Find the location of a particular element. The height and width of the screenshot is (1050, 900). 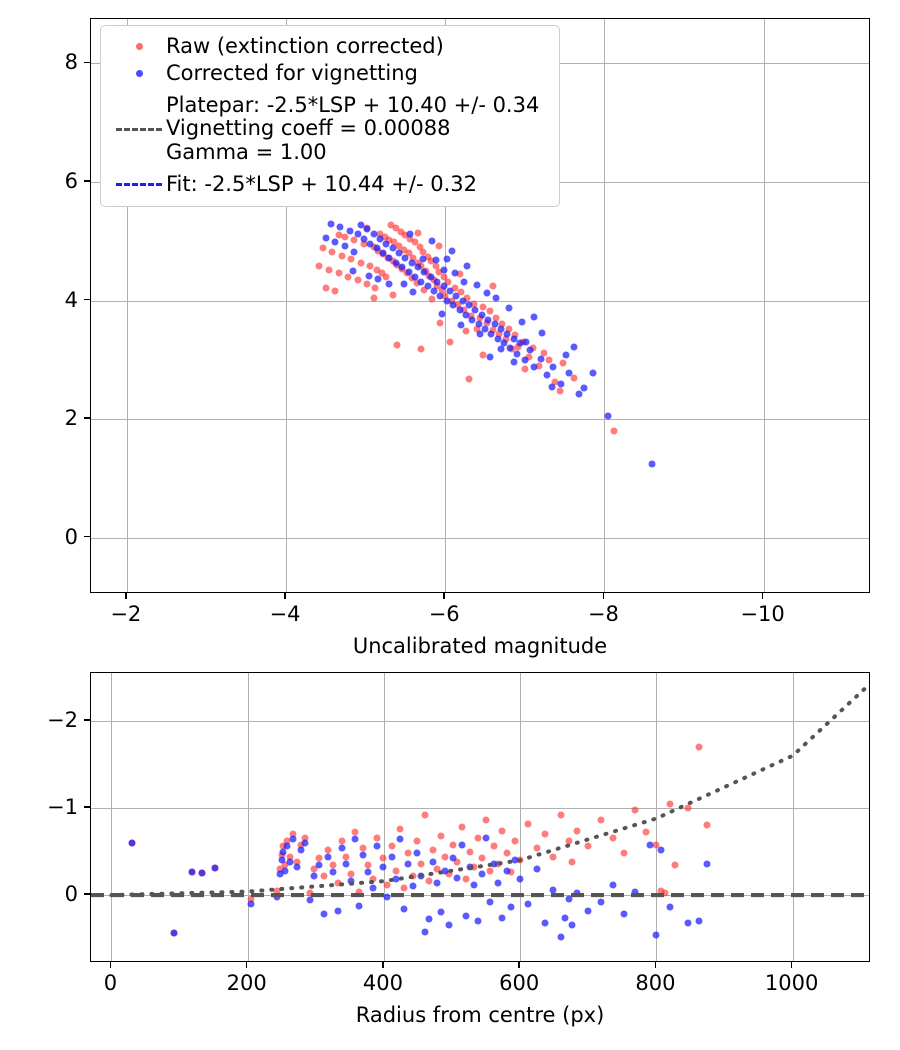

tick-label-y: 0 is located at coordinates (71, 536).